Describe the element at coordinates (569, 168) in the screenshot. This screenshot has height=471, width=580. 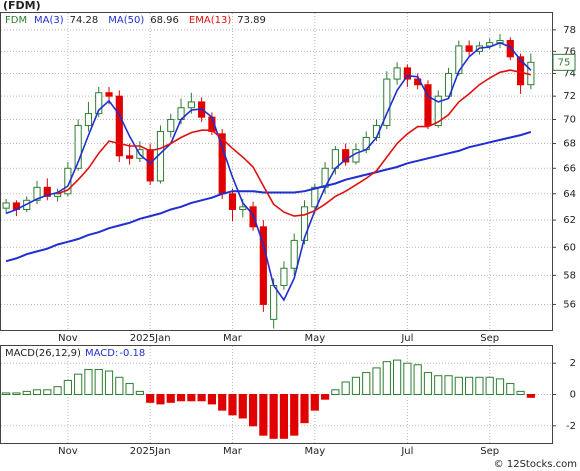
I see `y-tick-label: 66` at that location.